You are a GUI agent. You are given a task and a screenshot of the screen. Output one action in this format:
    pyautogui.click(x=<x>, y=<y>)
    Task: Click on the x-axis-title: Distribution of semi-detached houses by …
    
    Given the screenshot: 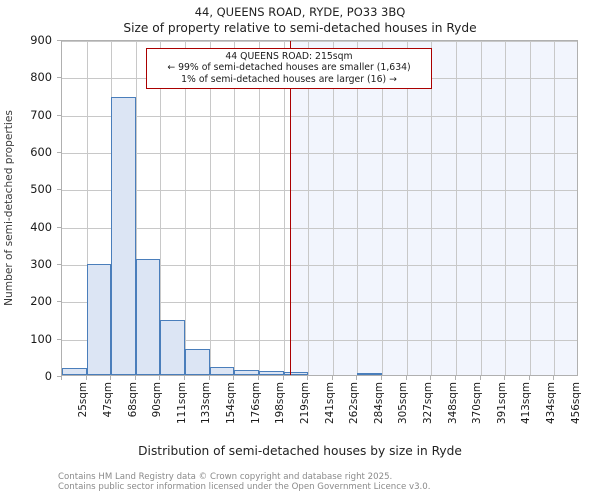 What is the action you would take?
    pyautogui.click(x=300, y=451)
    